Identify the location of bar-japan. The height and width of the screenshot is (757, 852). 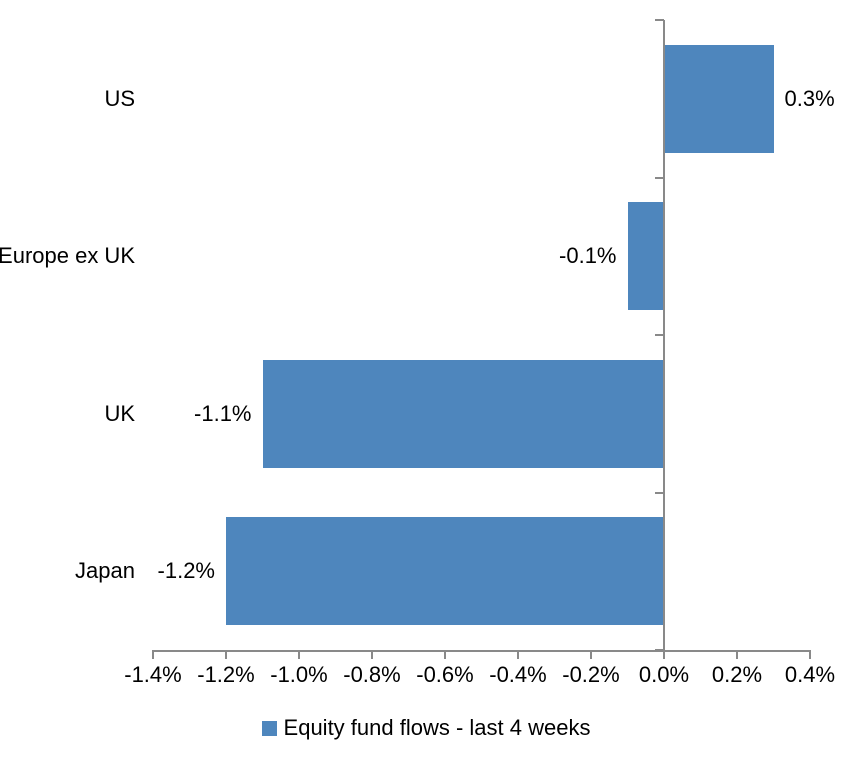
(445, 571).